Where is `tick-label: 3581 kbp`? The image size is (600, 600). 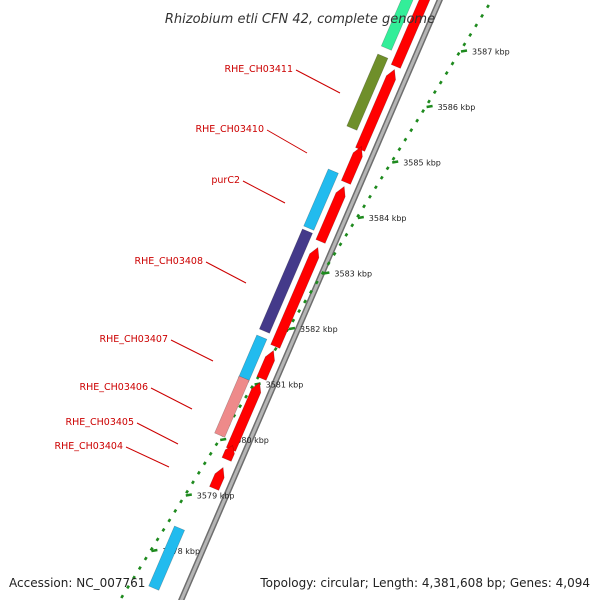 tick-label: 3581 kbp is located at coordinates (285, 385).